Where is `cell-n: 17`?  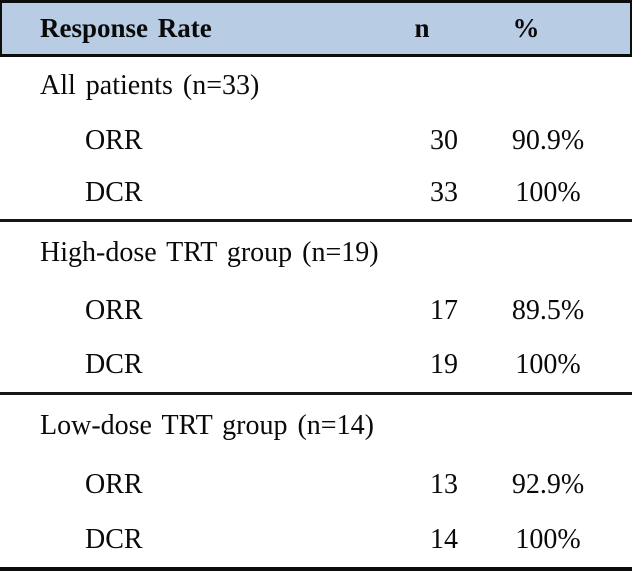 cell-n: 17 is located at coordinates (444, 310).